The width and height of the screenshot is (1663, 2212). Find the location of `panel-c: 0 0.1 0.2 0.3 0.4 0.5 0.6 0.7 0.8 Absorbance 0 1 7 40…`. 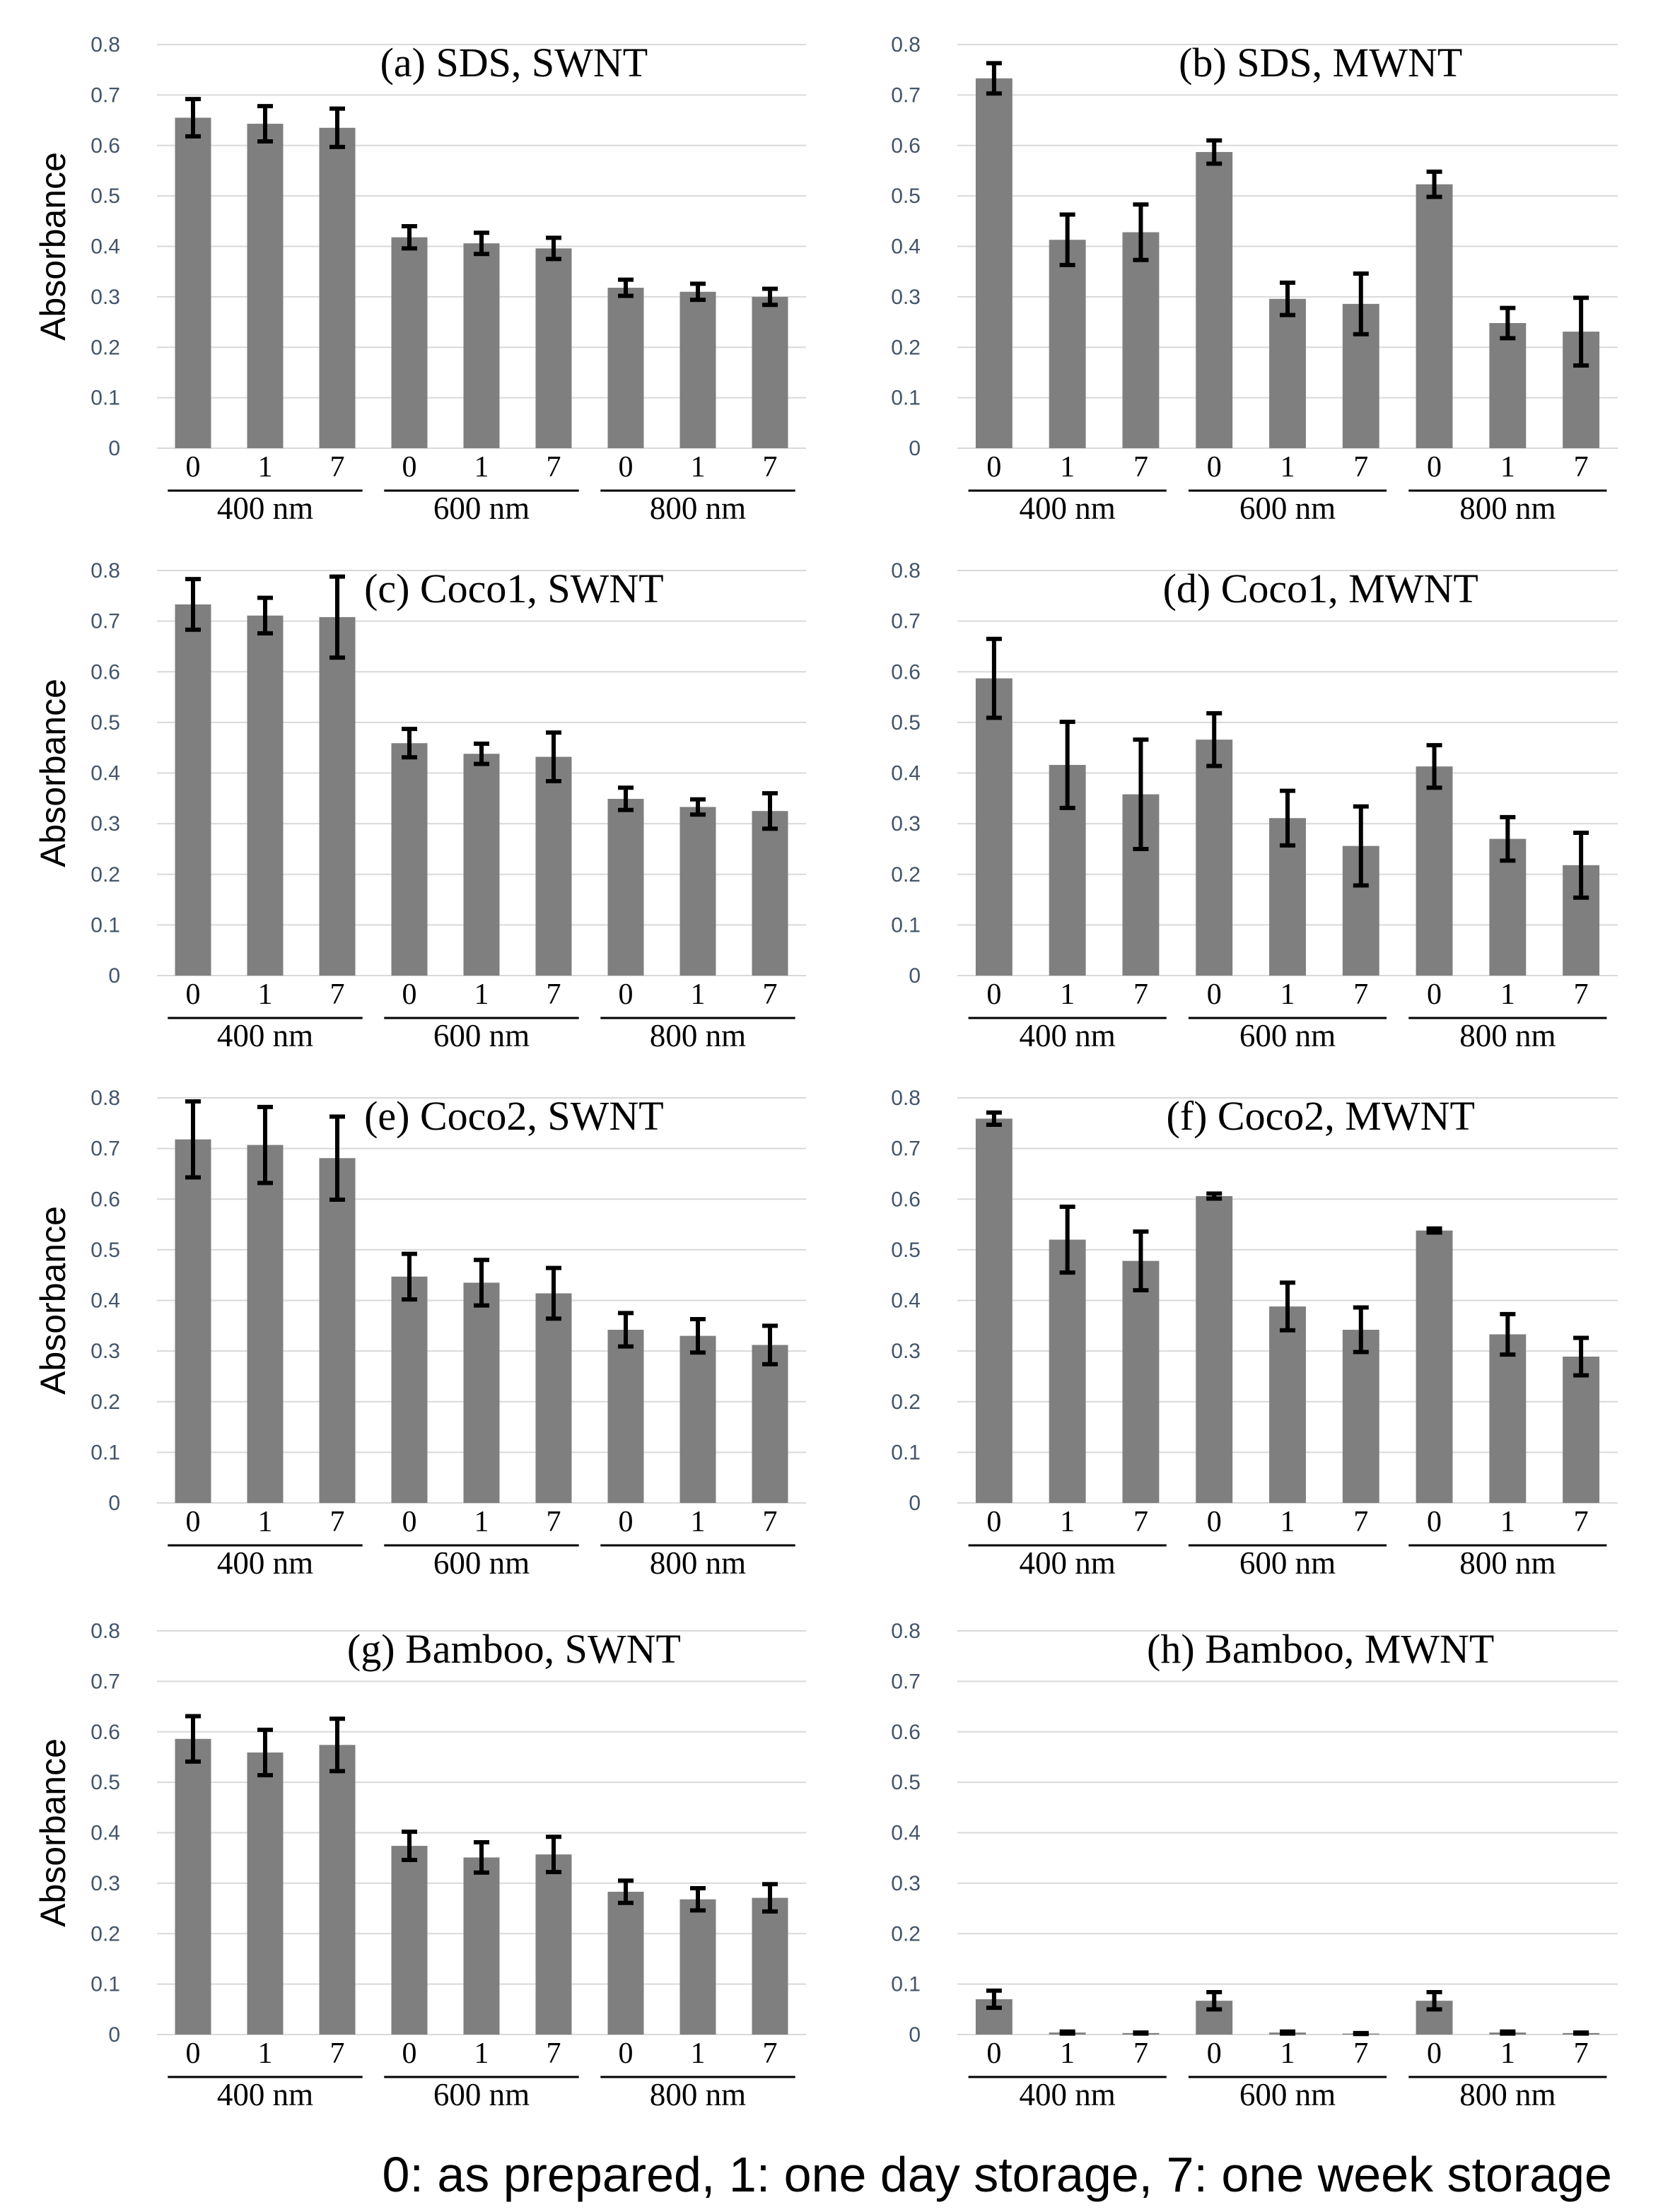

panel-c: 0 0.1 0.2 0.3 0.4 0.5 0.6 0.7 0.8 Absorbance 0 1 7 40… is located at coordinates (419, 806).